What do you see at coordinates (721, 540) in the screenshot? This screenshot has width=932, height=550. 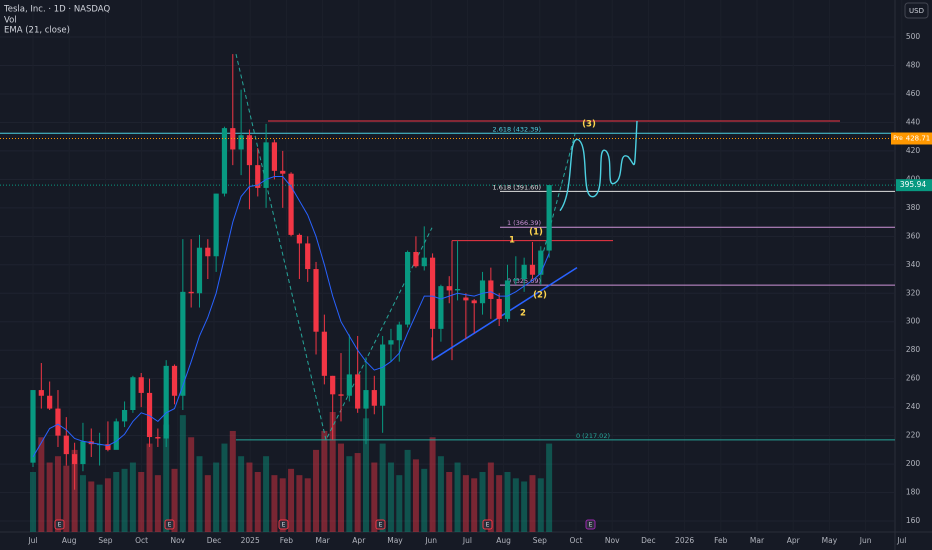 I see `x-tick-label: Feb` at bounding box center [721, 540].